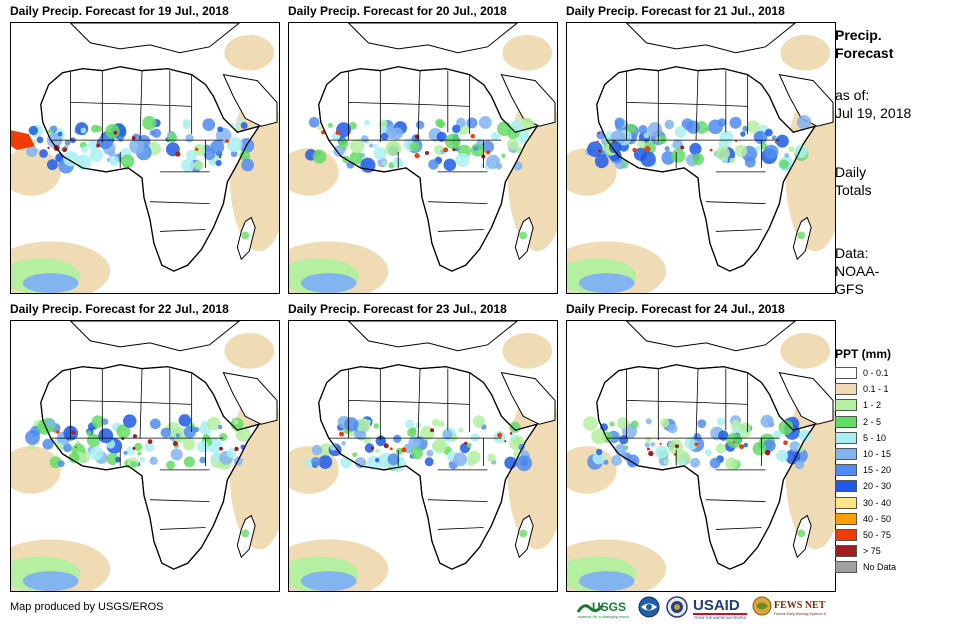 This screenshot has width=967, height=626. Describe the element at coordinates (872, 421) in the screenshot. I see `legend-label: 2 - 5` at that location.